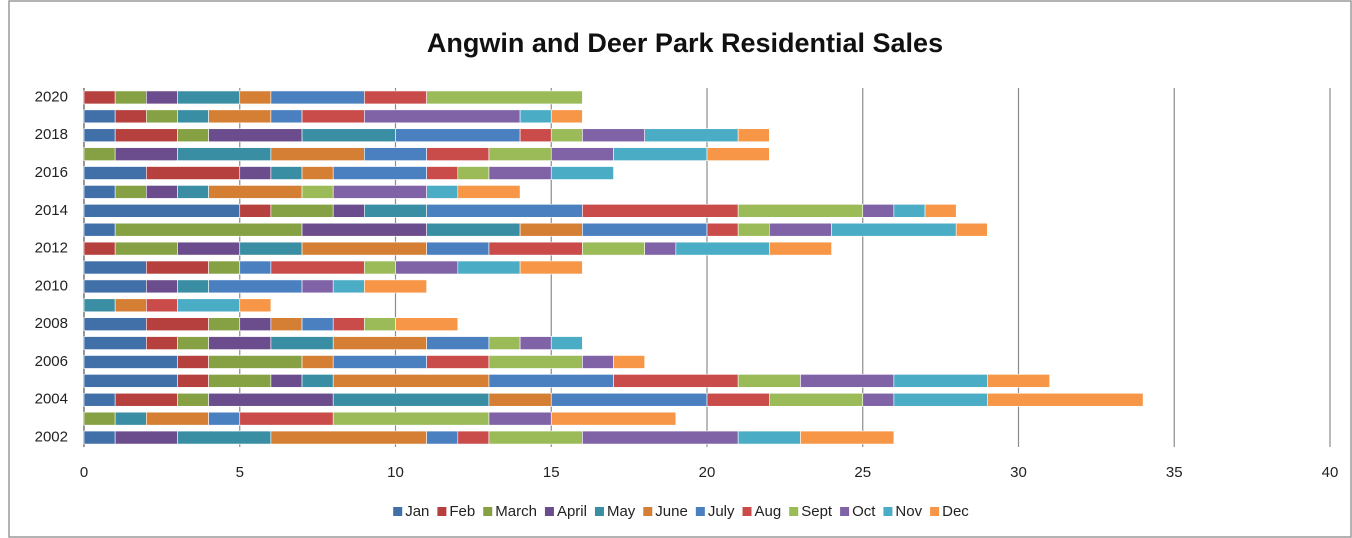 Image resolution: width=1352 pixels, height=538 pixels. Describe the element at coordinates (862, 472) in the screenshot. I see `x-tick-label: 25` at that location.